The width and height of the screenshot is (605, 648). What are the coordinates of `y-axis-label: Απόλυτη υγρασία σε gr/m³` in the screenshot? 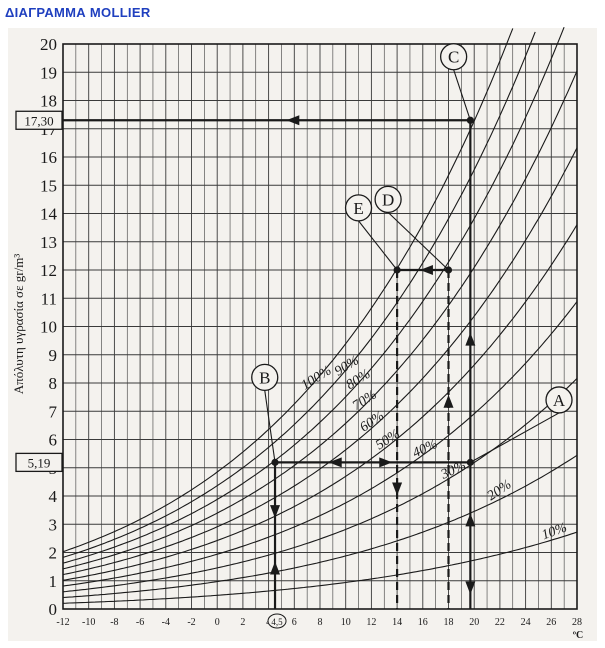 It's located at (18, 324).